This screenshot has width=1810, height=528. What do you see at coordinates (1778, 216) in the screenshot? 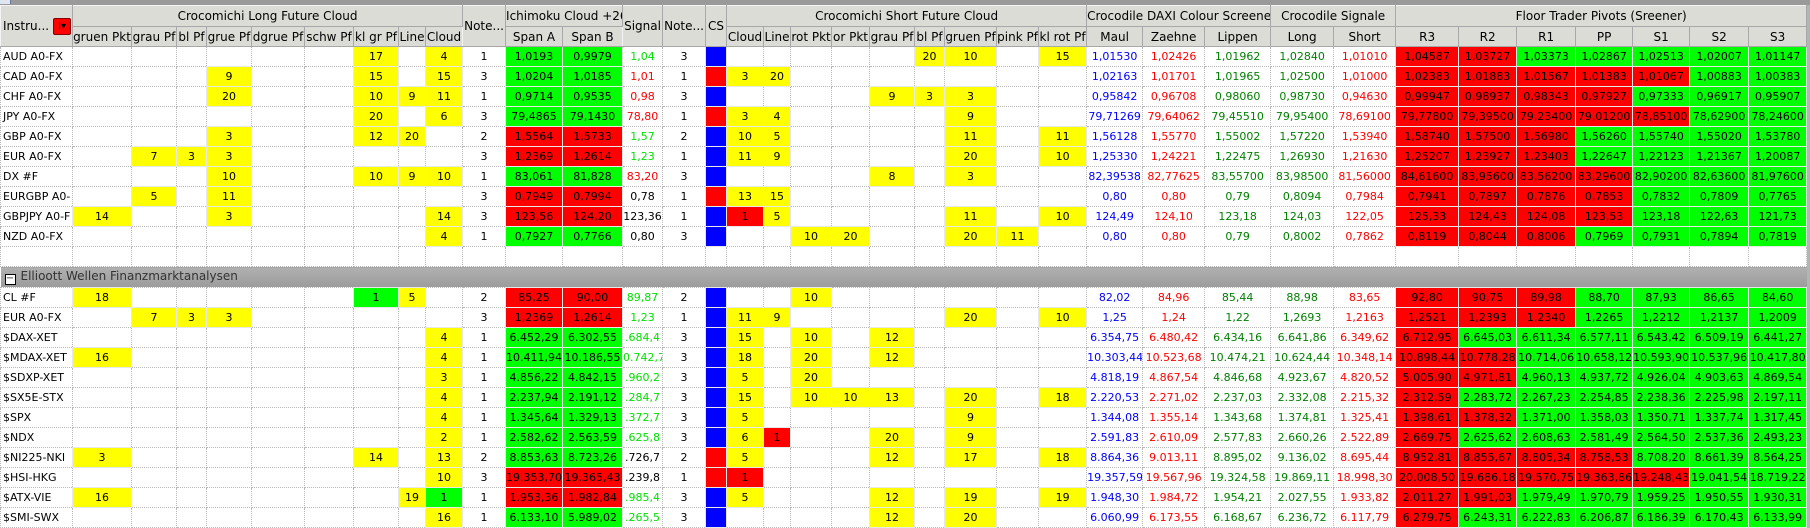
I see `pivot-cell: 121,73` at bounding box center [1778, 216].